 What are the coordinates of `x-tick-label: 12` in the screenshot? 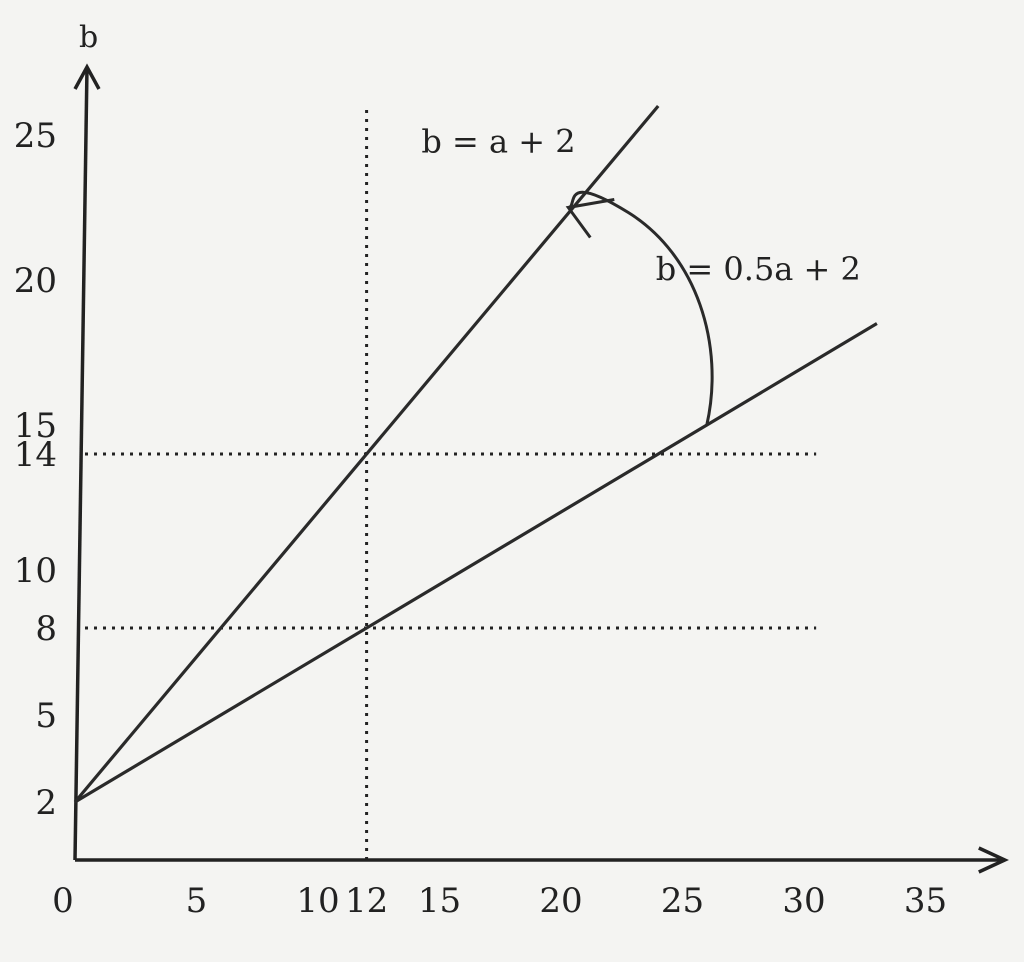 It's located at (366, 901).